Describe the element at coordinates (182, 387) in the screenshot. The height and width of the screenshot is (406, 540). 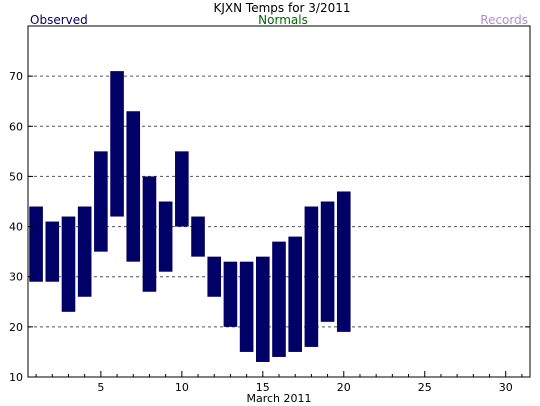
I see `x-tick-label-10: 10` at that location.